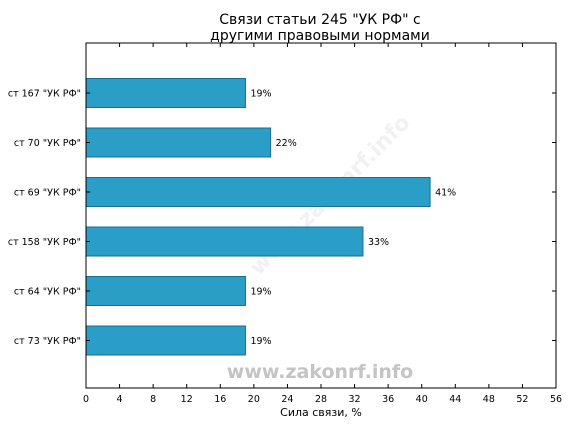  Describe the element at coordinates (287, 399) in the screenshot. I see `x-tick-label: 24` at that location.